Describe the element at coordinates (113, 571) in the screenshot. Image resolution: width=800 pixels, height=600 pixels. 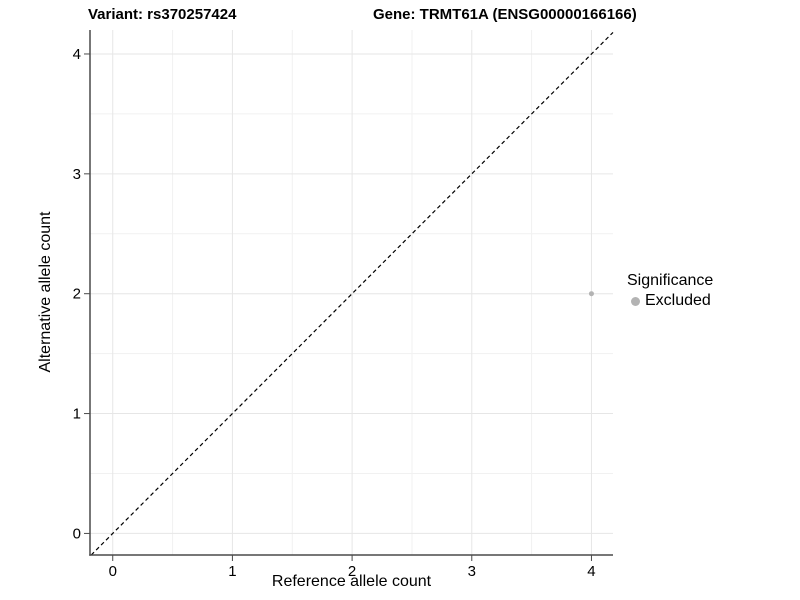
I see `x-tick-label: 0` at that location.